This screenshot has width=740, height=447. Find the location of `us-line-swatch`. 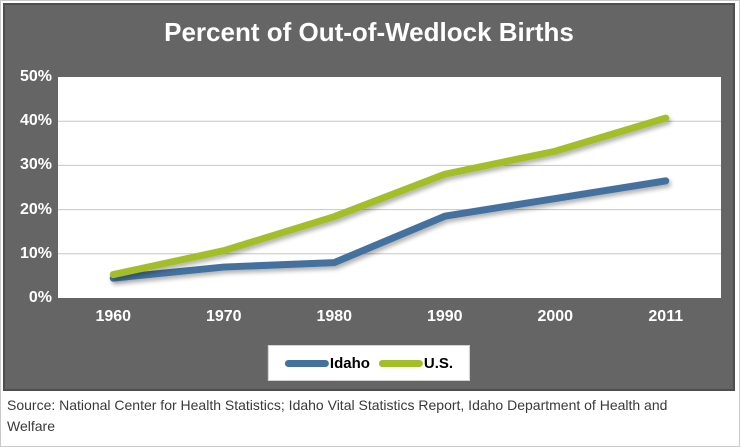

us-line-swatch is located at coordinates (400, 363).